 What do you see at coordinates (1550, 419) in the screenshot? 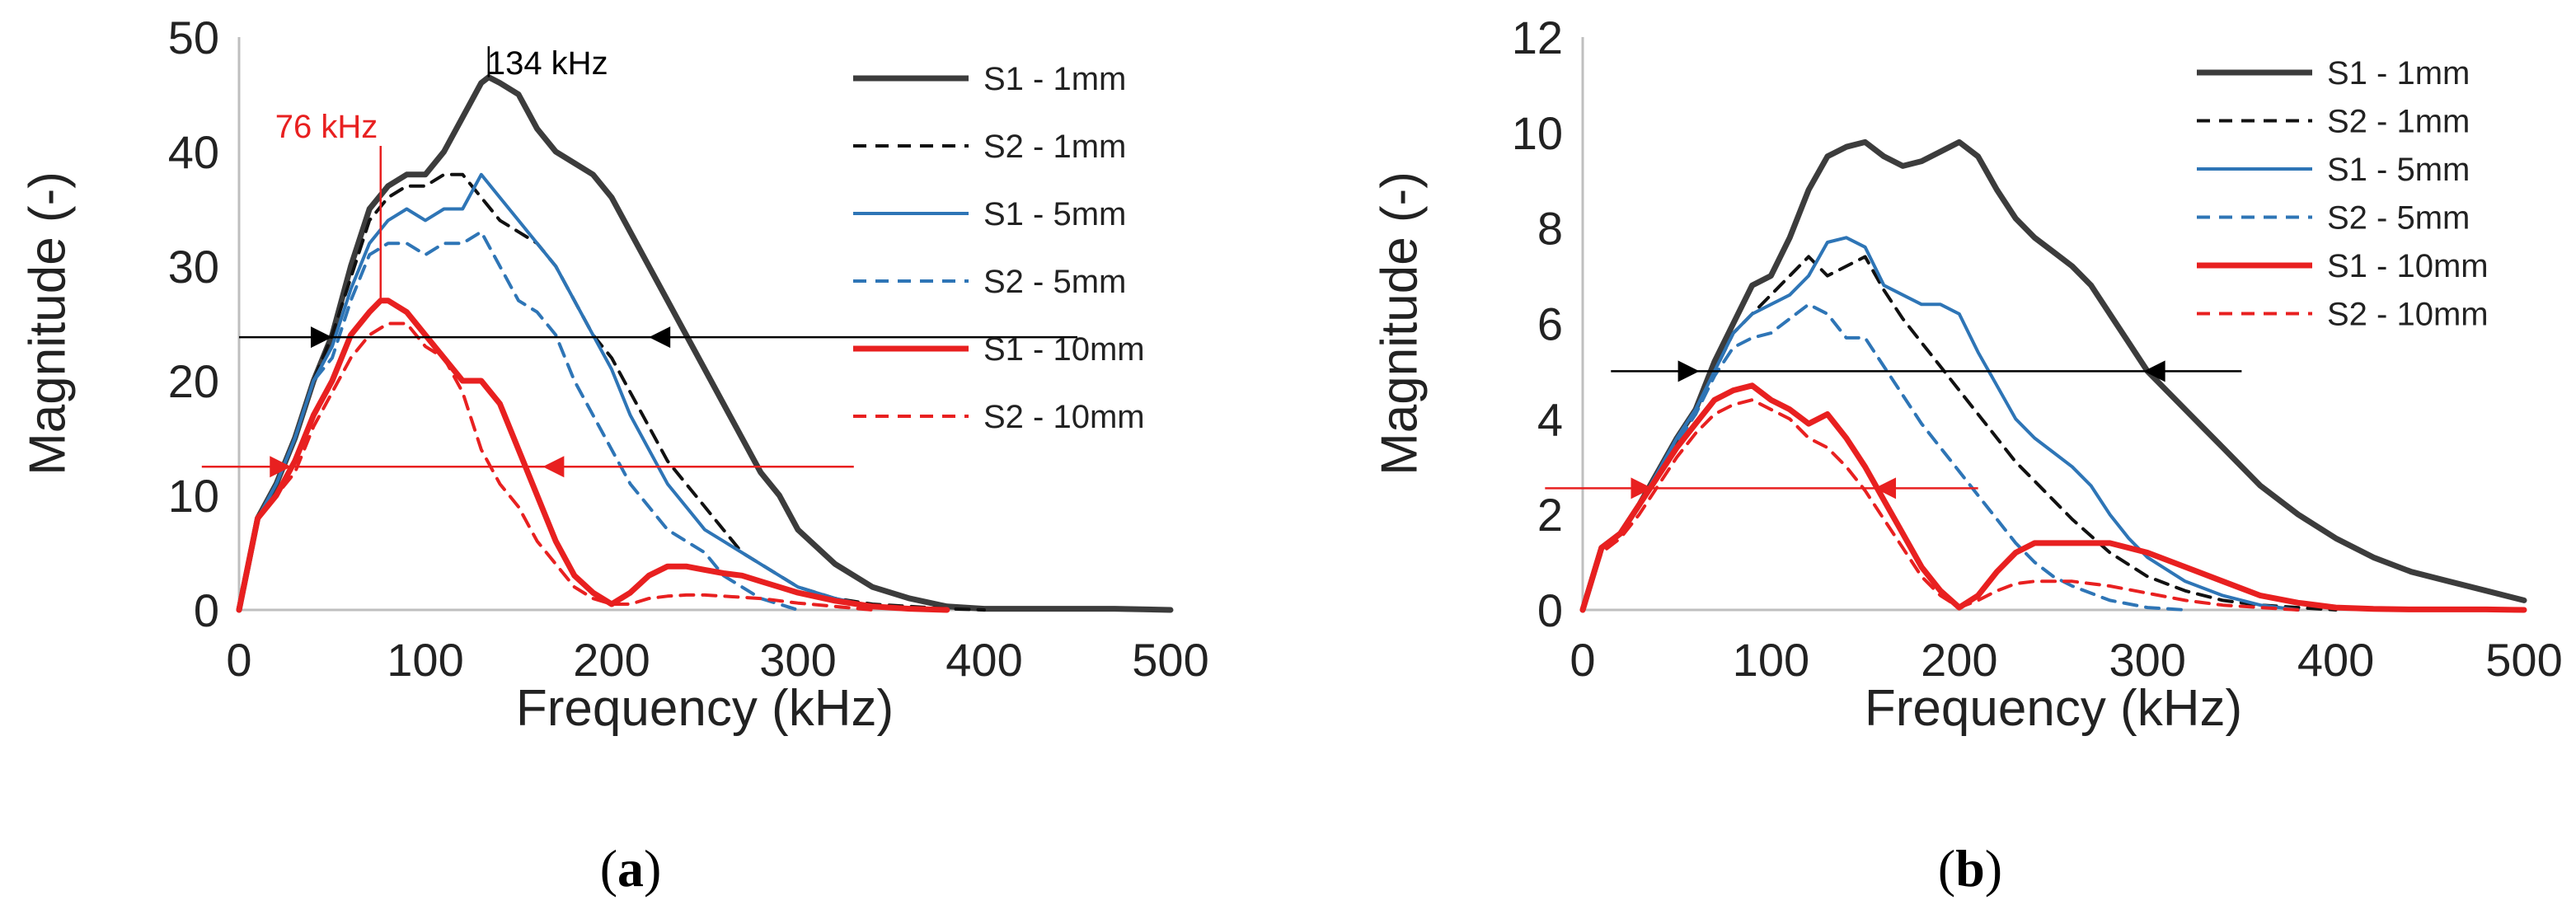
I see `y-tick-label: 4` at bounding box center [1550, 419].